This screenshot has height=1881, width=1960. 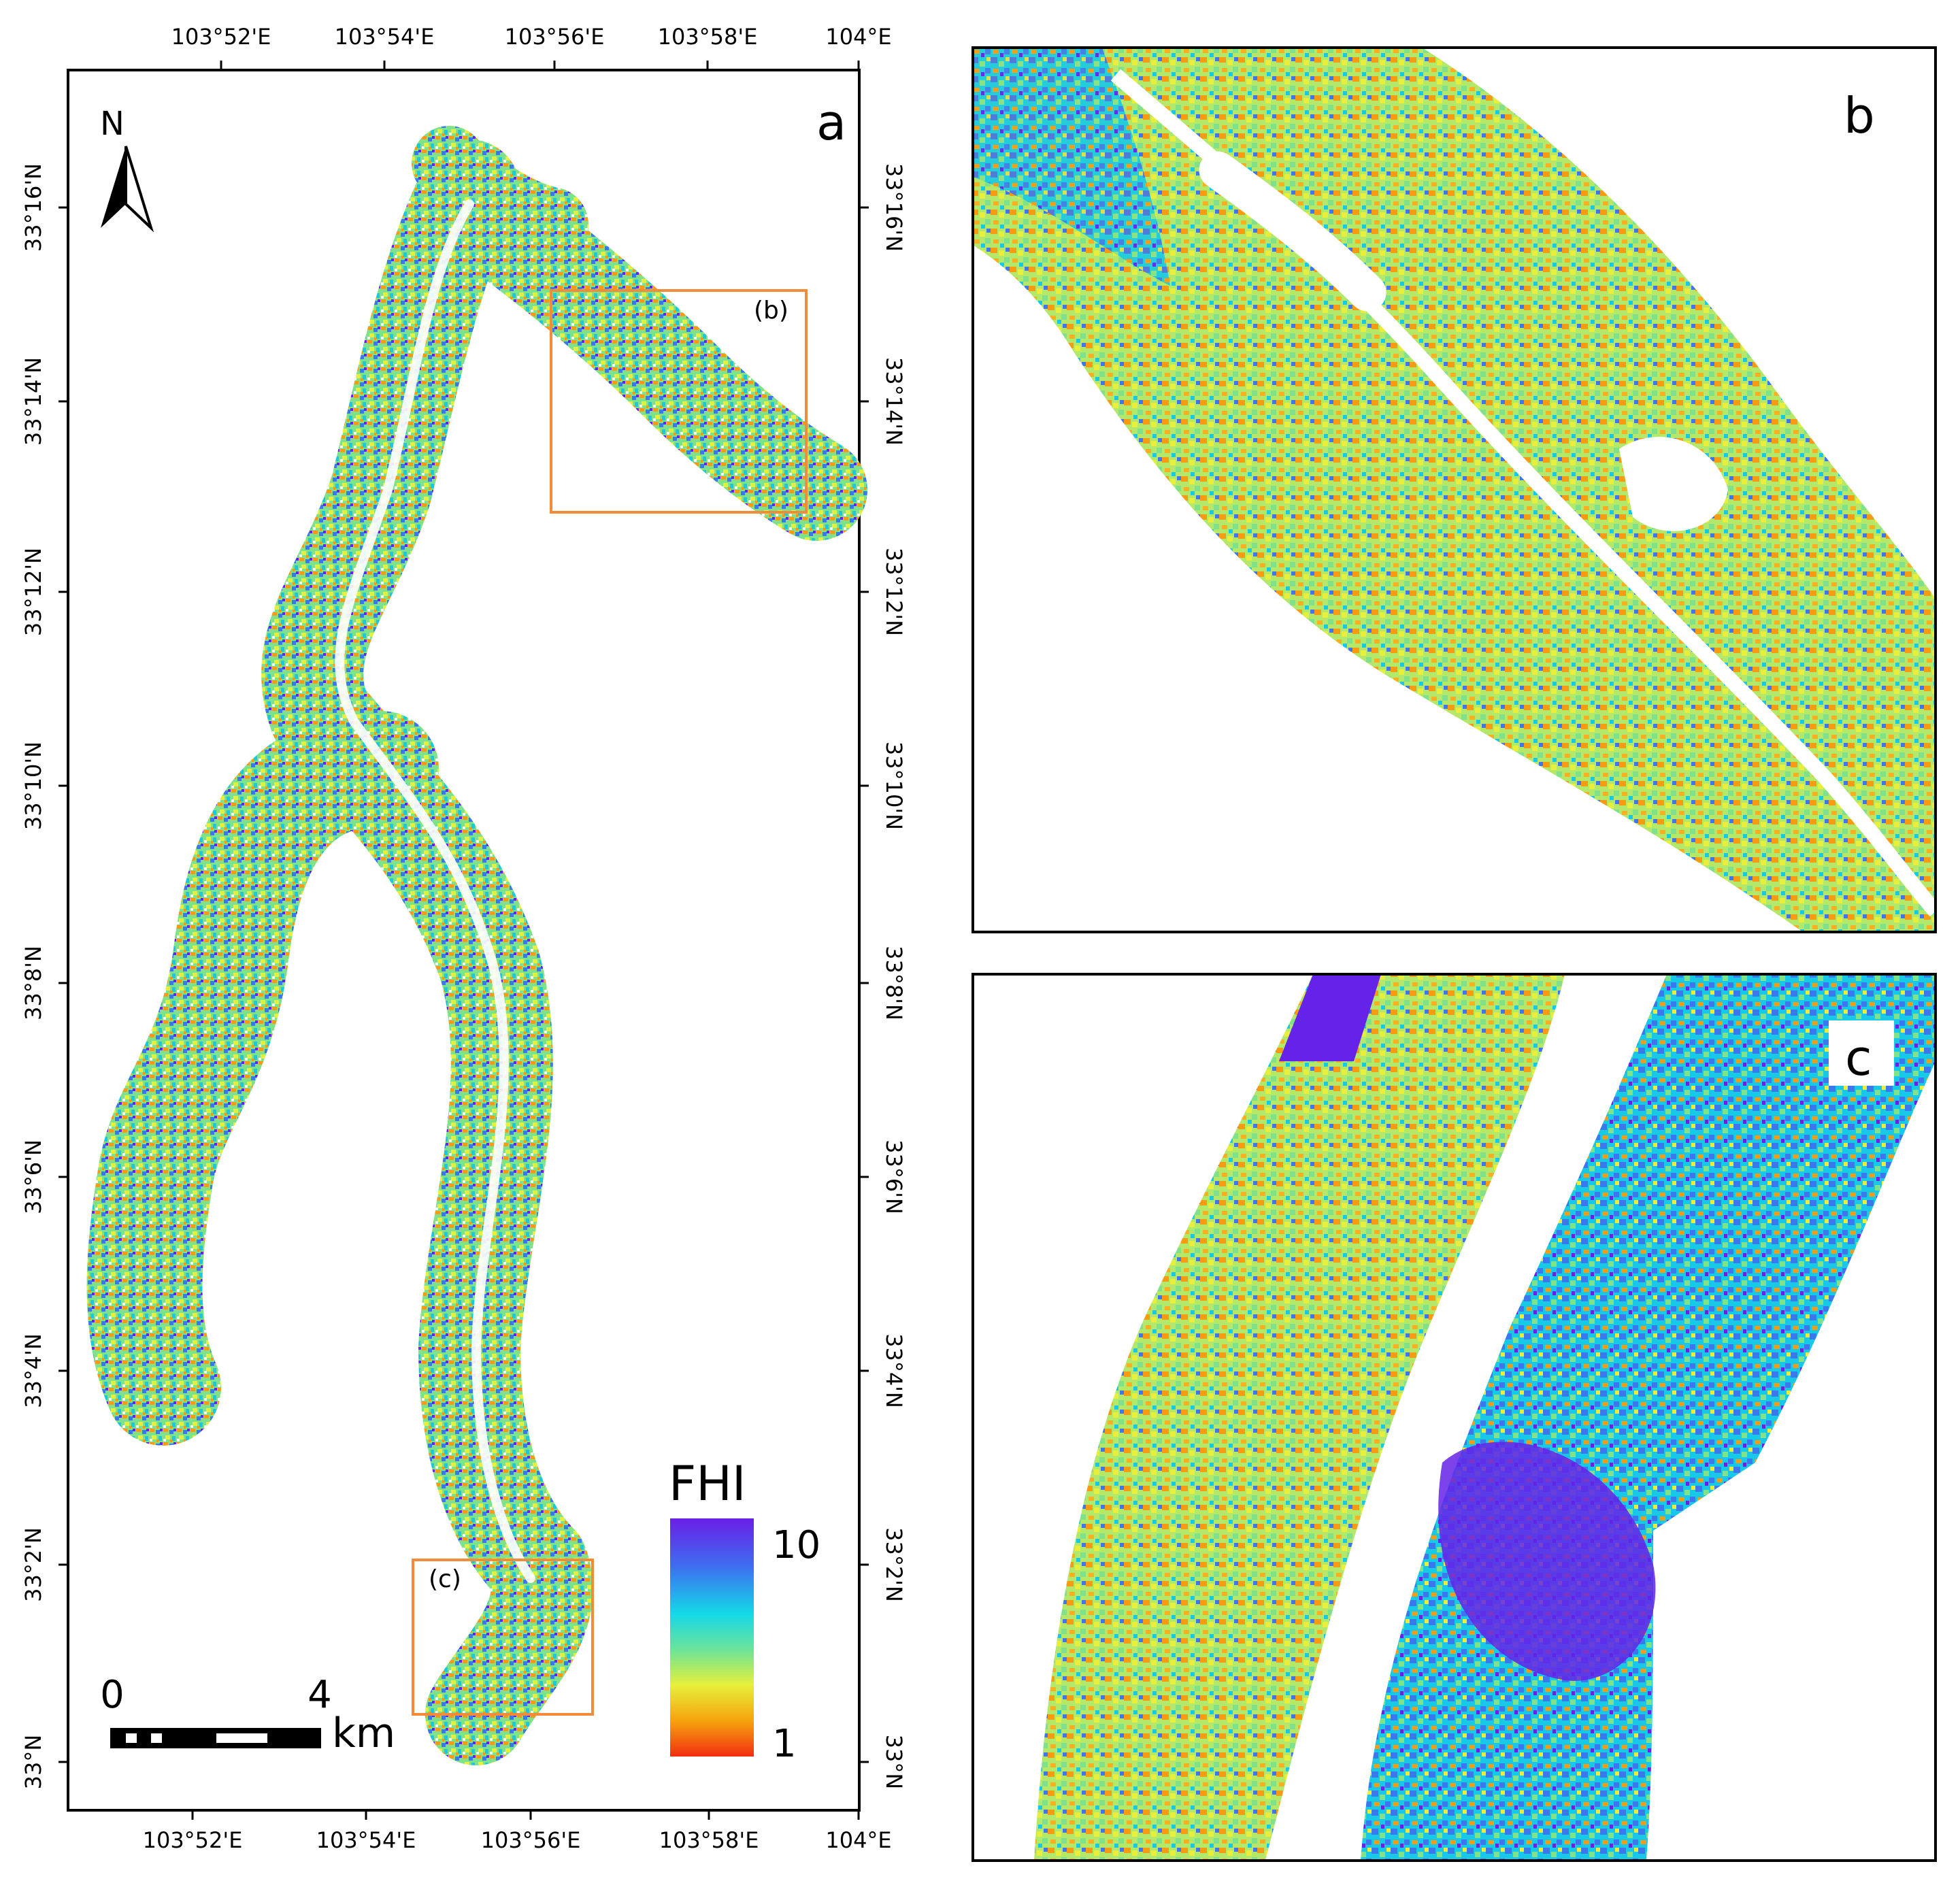 I want to click on valley-strip-north, so click(x=500, y=194).